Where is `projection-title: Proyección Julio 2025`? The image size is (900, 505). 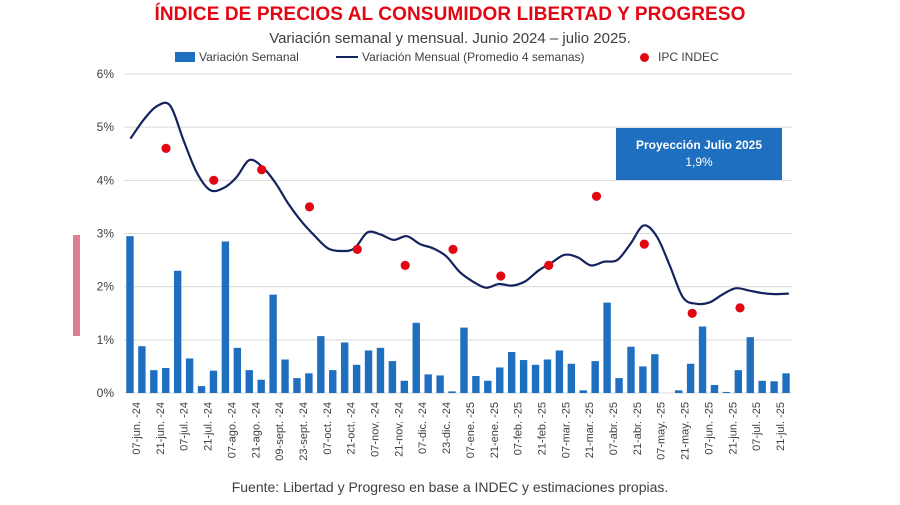
projection-title: Proyección Julio 2025 is located at coordinates (699, 145).